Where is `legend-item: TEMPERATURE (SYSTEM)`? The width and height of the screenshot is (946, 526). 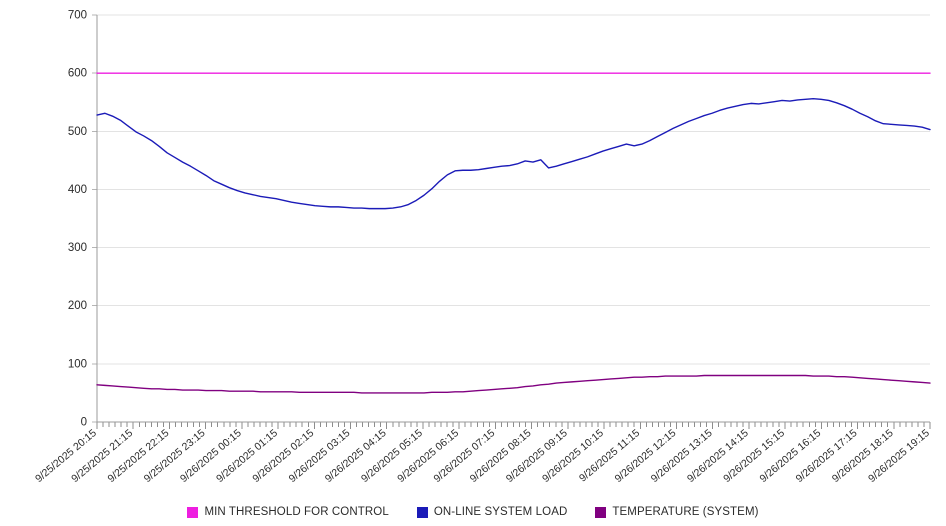
legend-item: TEMPERATURE (SYSTEM) is located at coordinates (676, 512).